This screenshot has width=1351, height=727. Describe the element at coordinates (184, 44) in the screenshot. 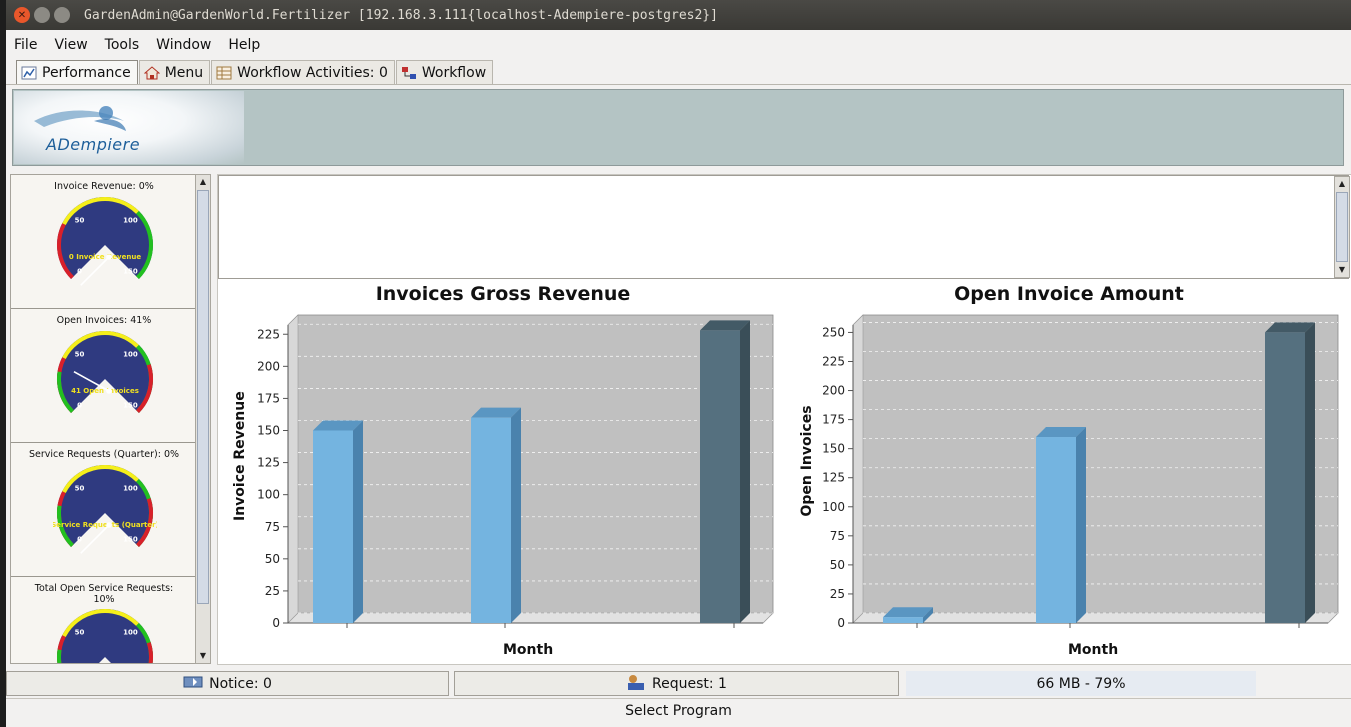

I see `menu-window: Window` at that location.